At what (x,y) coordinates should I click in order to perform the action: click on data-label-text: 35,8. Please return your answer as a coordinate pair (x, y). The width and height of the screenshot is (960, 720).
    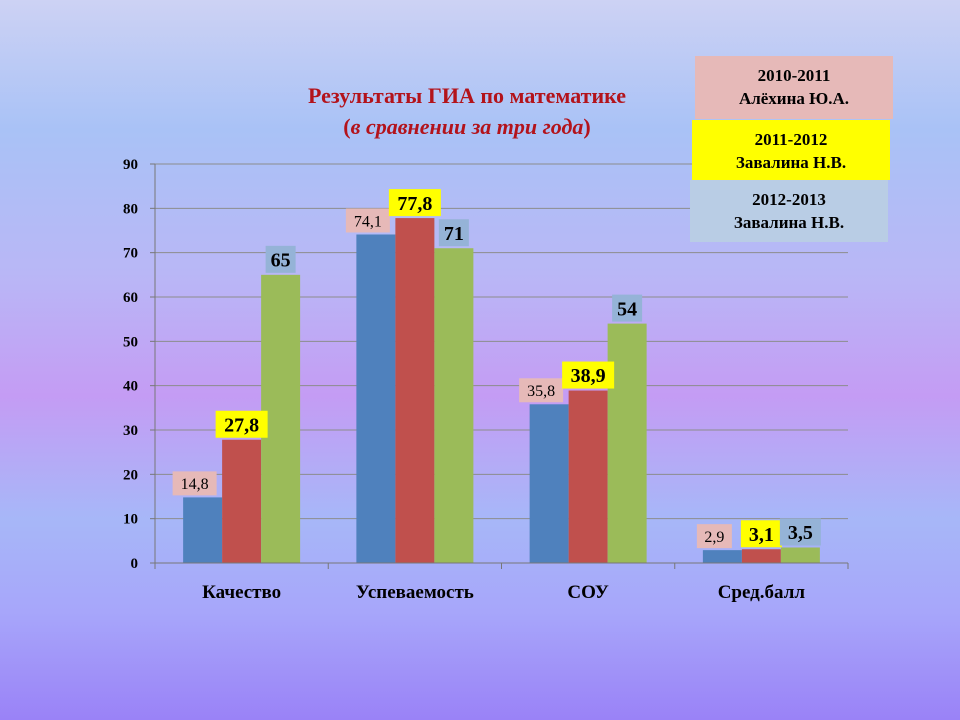
    Looking at the image, I should click on (541, 391).